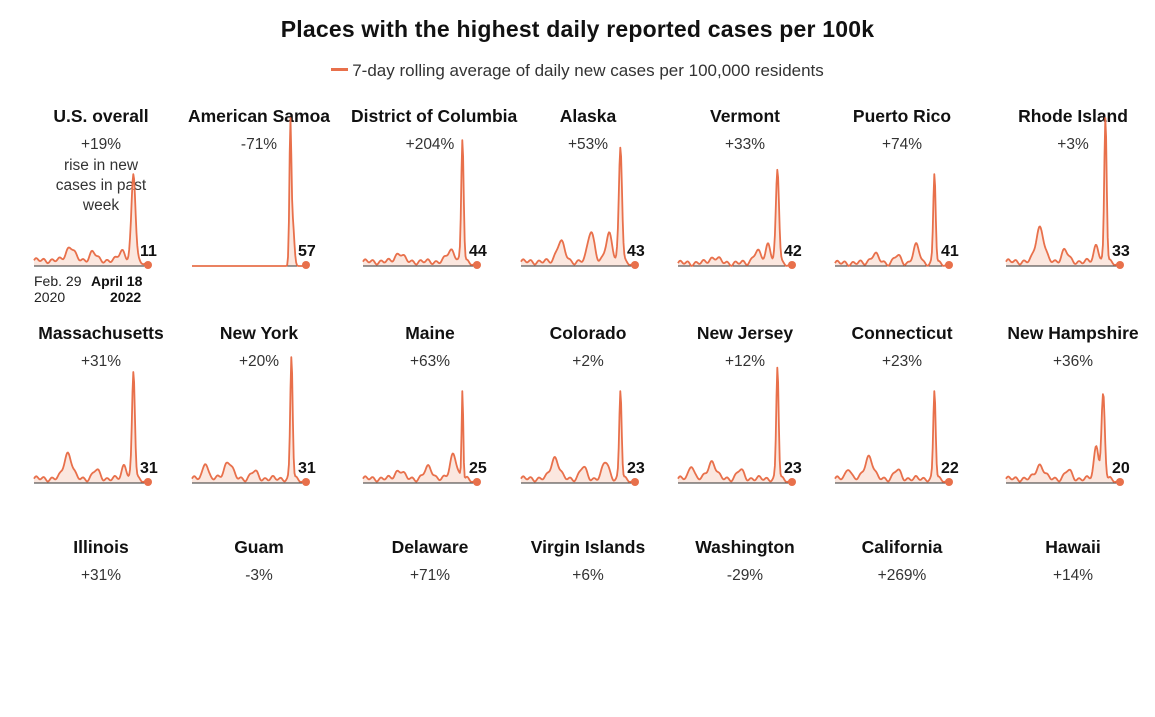 The width and height of the screenshot is (1155, 717). I want to click on panel-change: +12%, so click(745, 361).